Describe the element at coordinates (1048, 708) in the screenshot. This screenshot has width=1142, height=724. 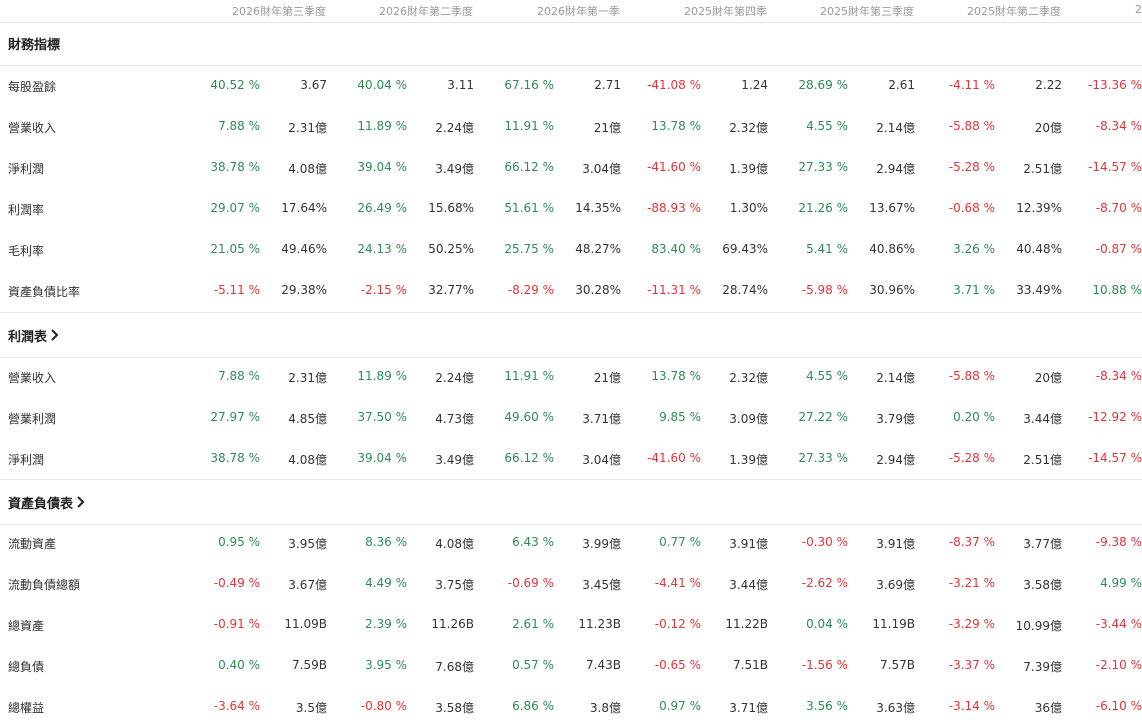
I see `value-cell: 36億` at that location.